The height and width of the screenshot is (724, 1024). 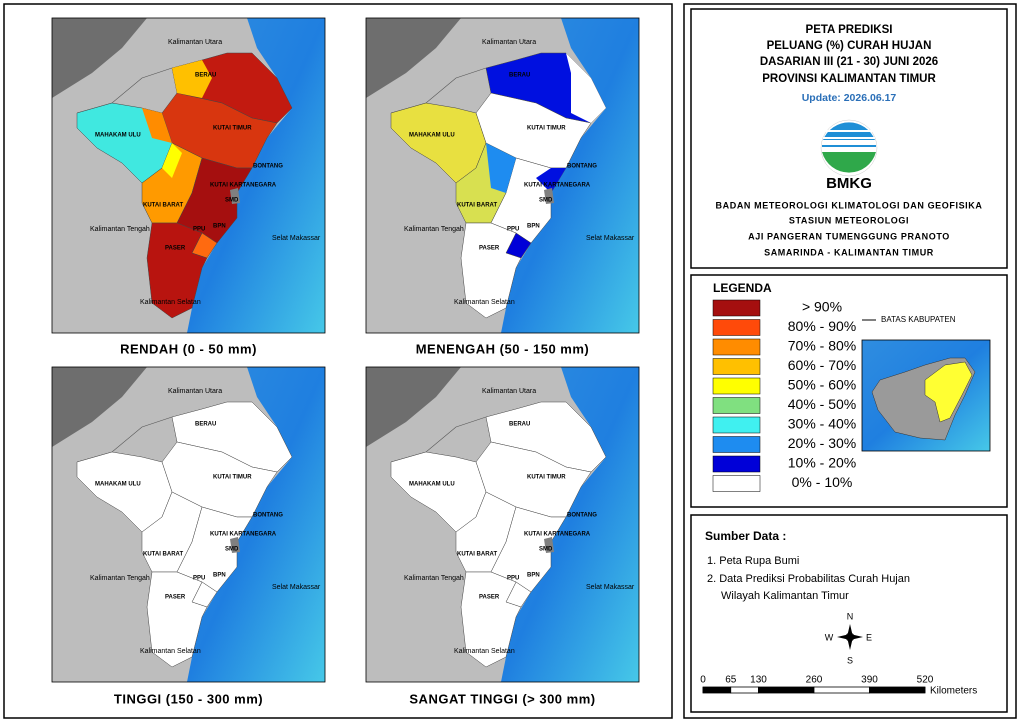 I want to click on place-label: PASER, so click(x=175, y=249).